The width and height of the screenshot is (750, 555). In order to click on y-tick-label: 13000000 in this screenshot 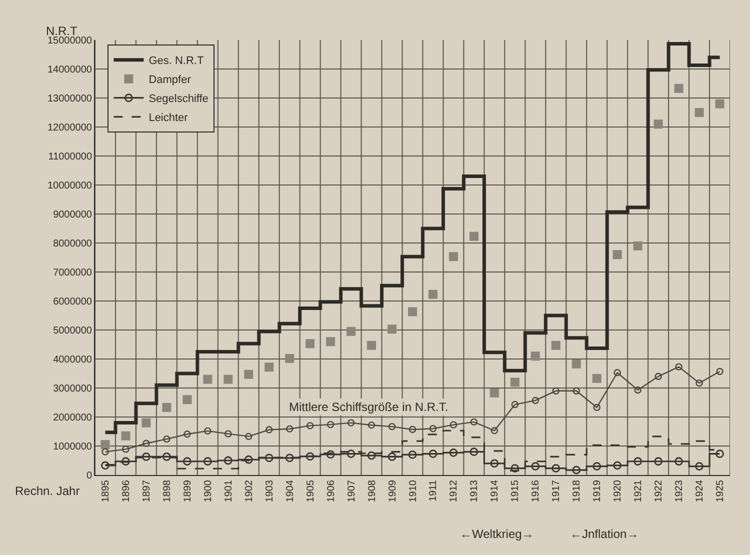, I will do `click(70, 99)`.